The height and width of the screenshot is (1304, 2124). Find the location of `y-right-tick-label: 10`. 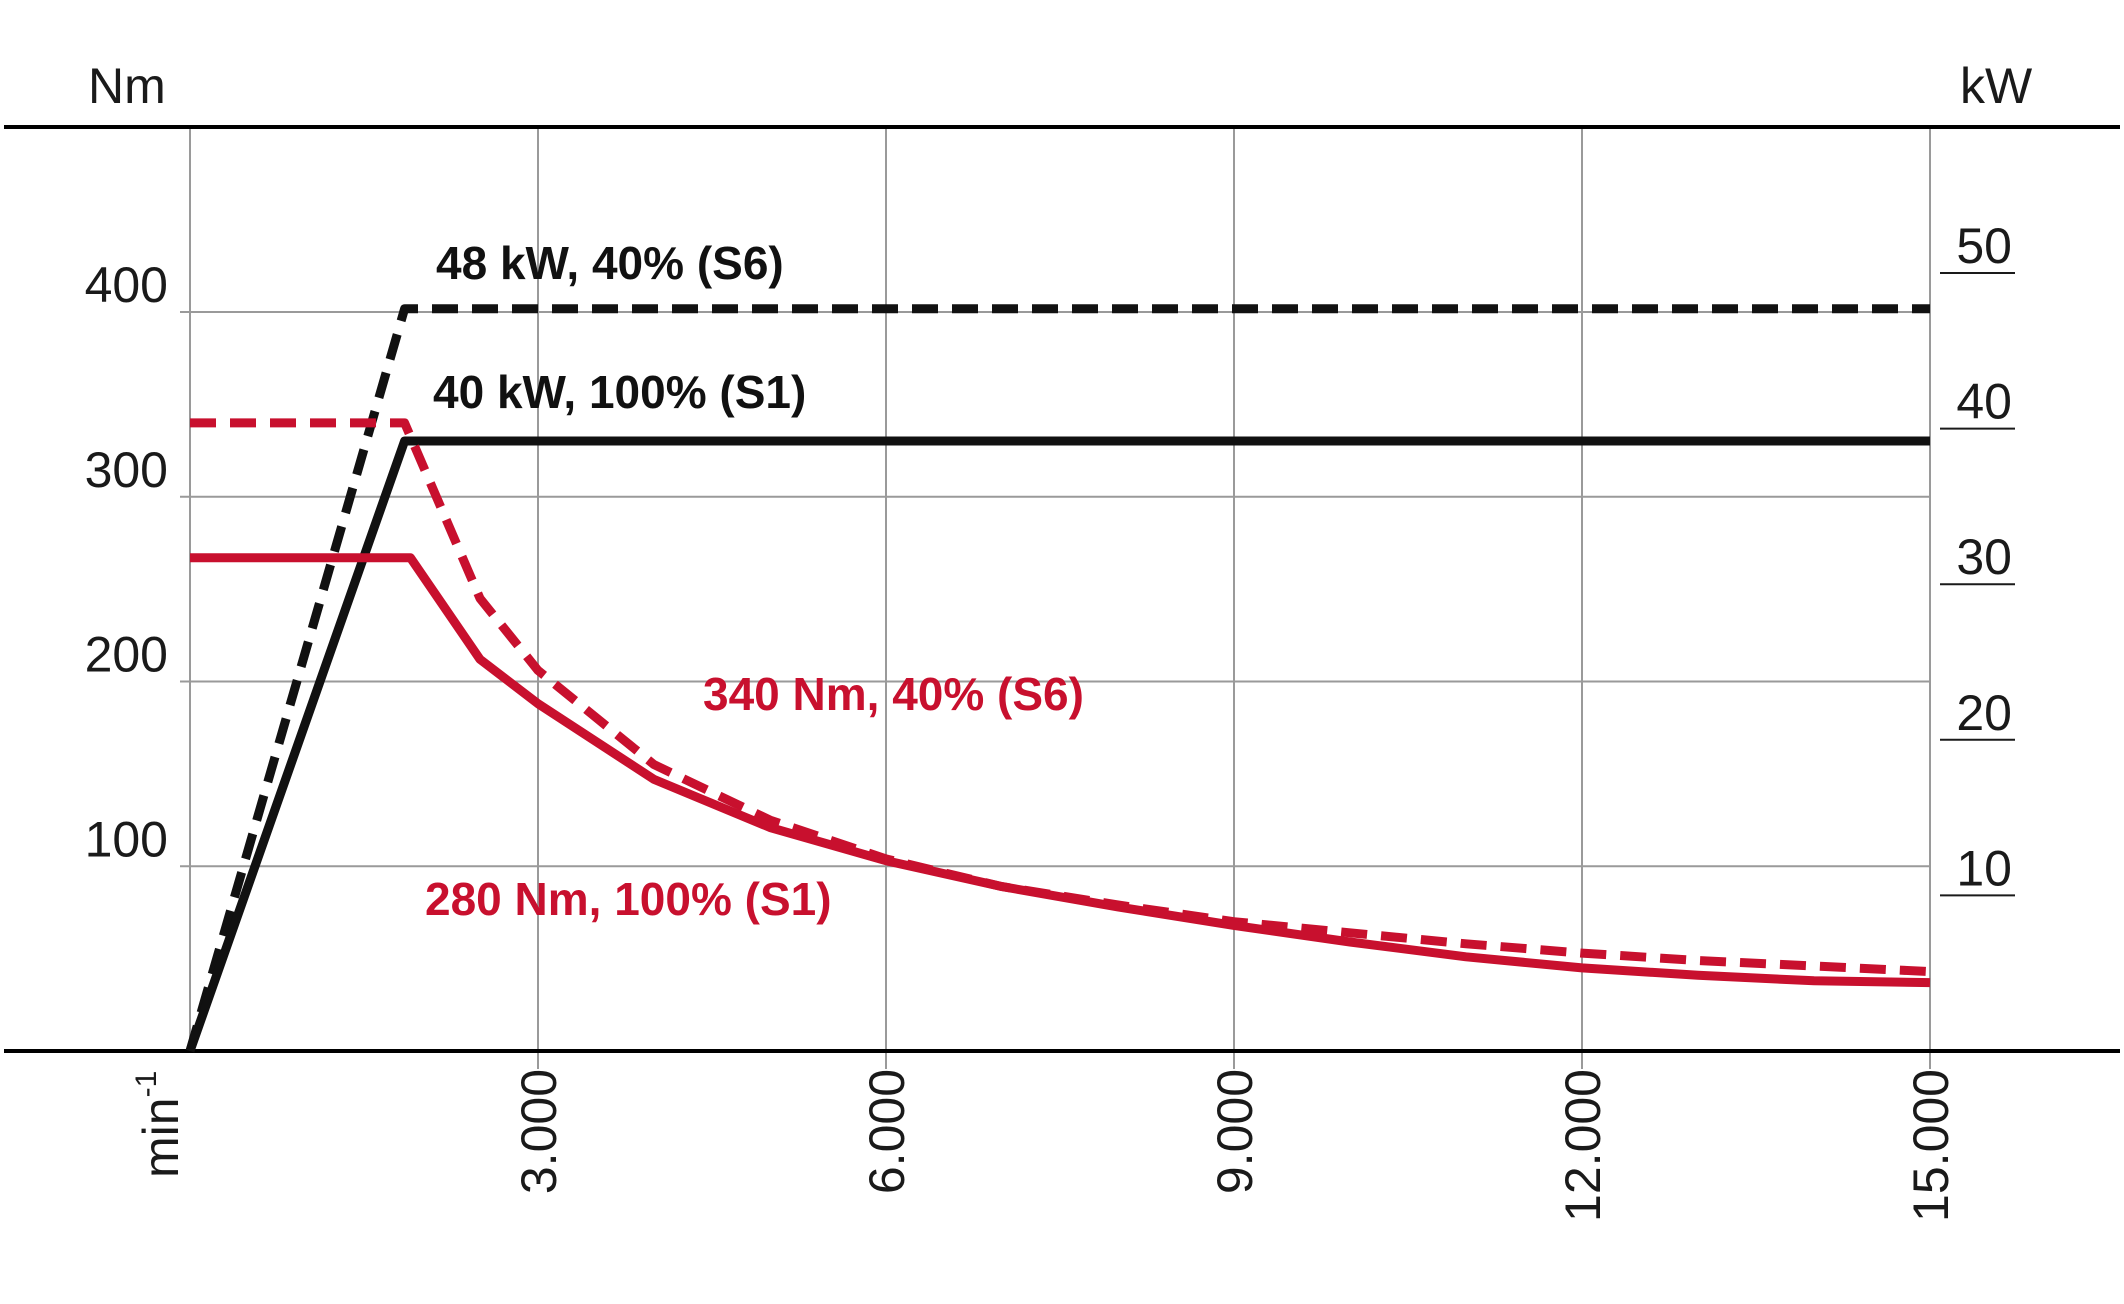

y-right-tick-label: 10 is located at coordinates (1984, 868).